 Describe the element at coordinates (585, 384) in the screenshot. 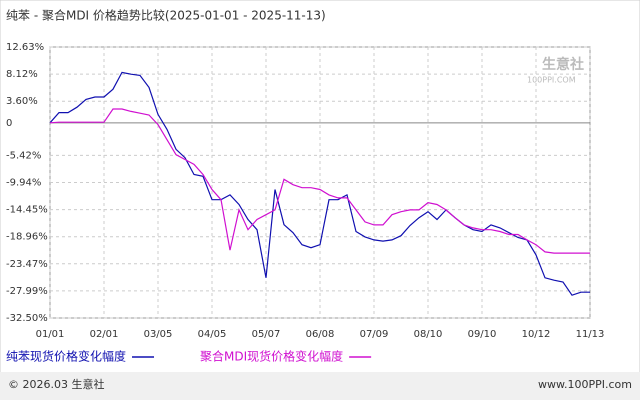

I see `footer-right: www.100PPI.com` at that location.